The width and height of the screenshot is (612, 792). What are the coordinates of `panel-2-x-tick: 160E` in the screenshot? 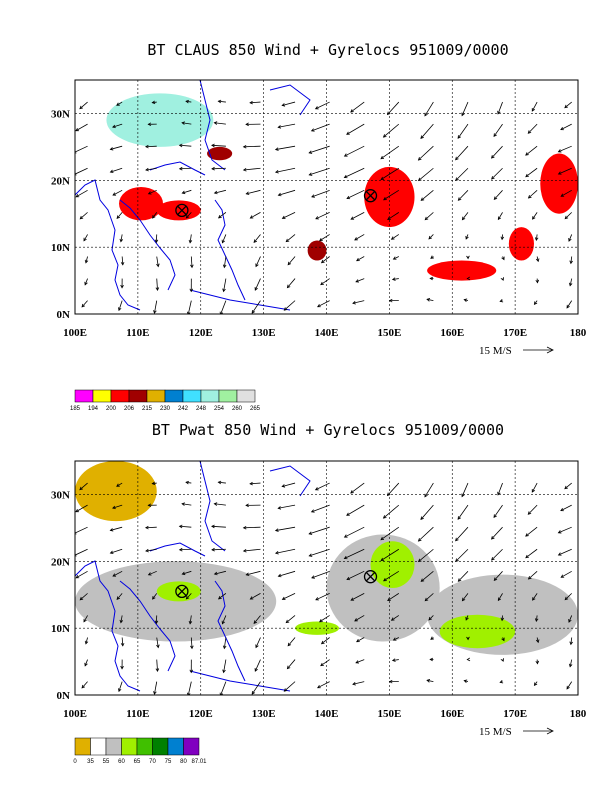 It's located at (452, 714).